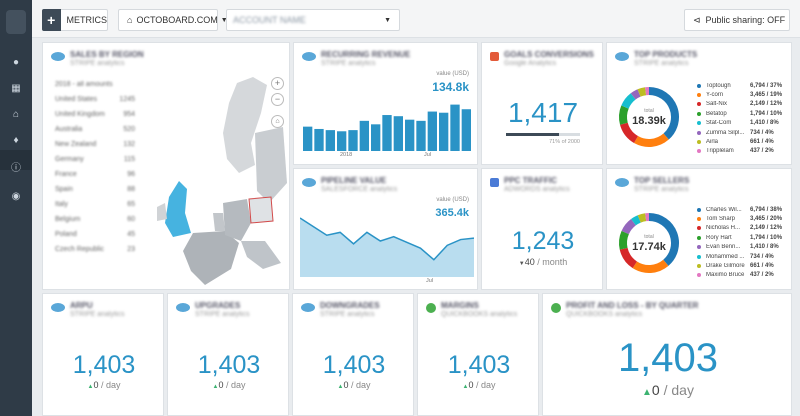  I want to click on region-name: United States, so click(76, 99).